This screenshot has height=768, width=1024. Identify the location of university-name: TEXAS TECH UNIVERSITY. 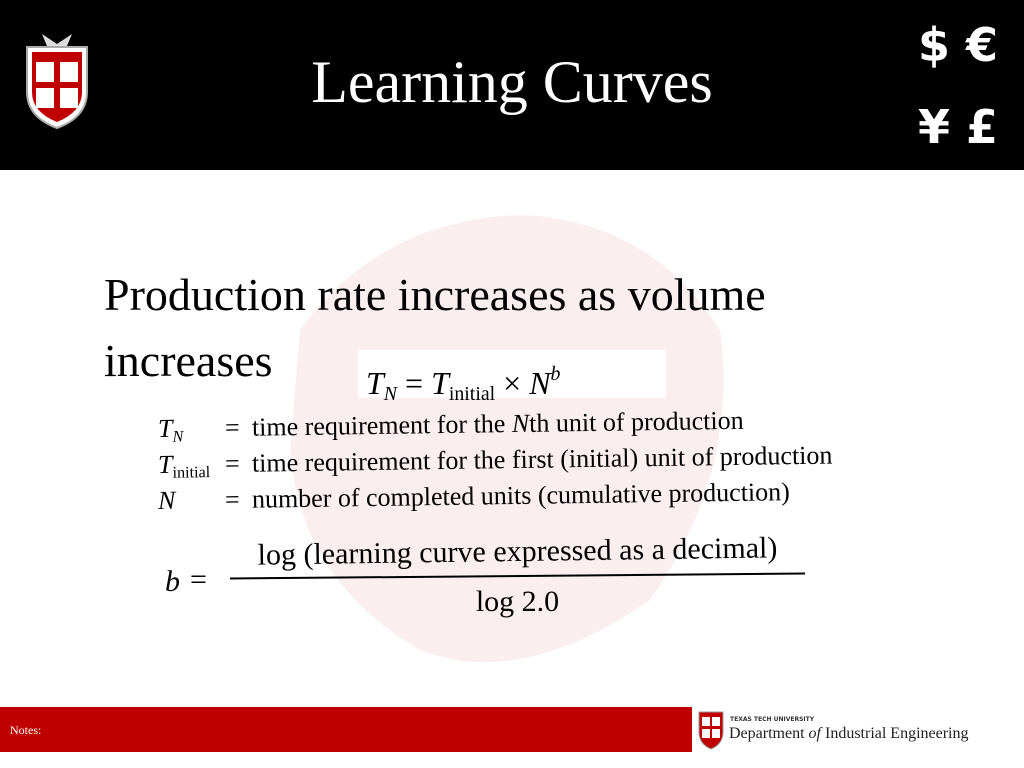
(772, 719).